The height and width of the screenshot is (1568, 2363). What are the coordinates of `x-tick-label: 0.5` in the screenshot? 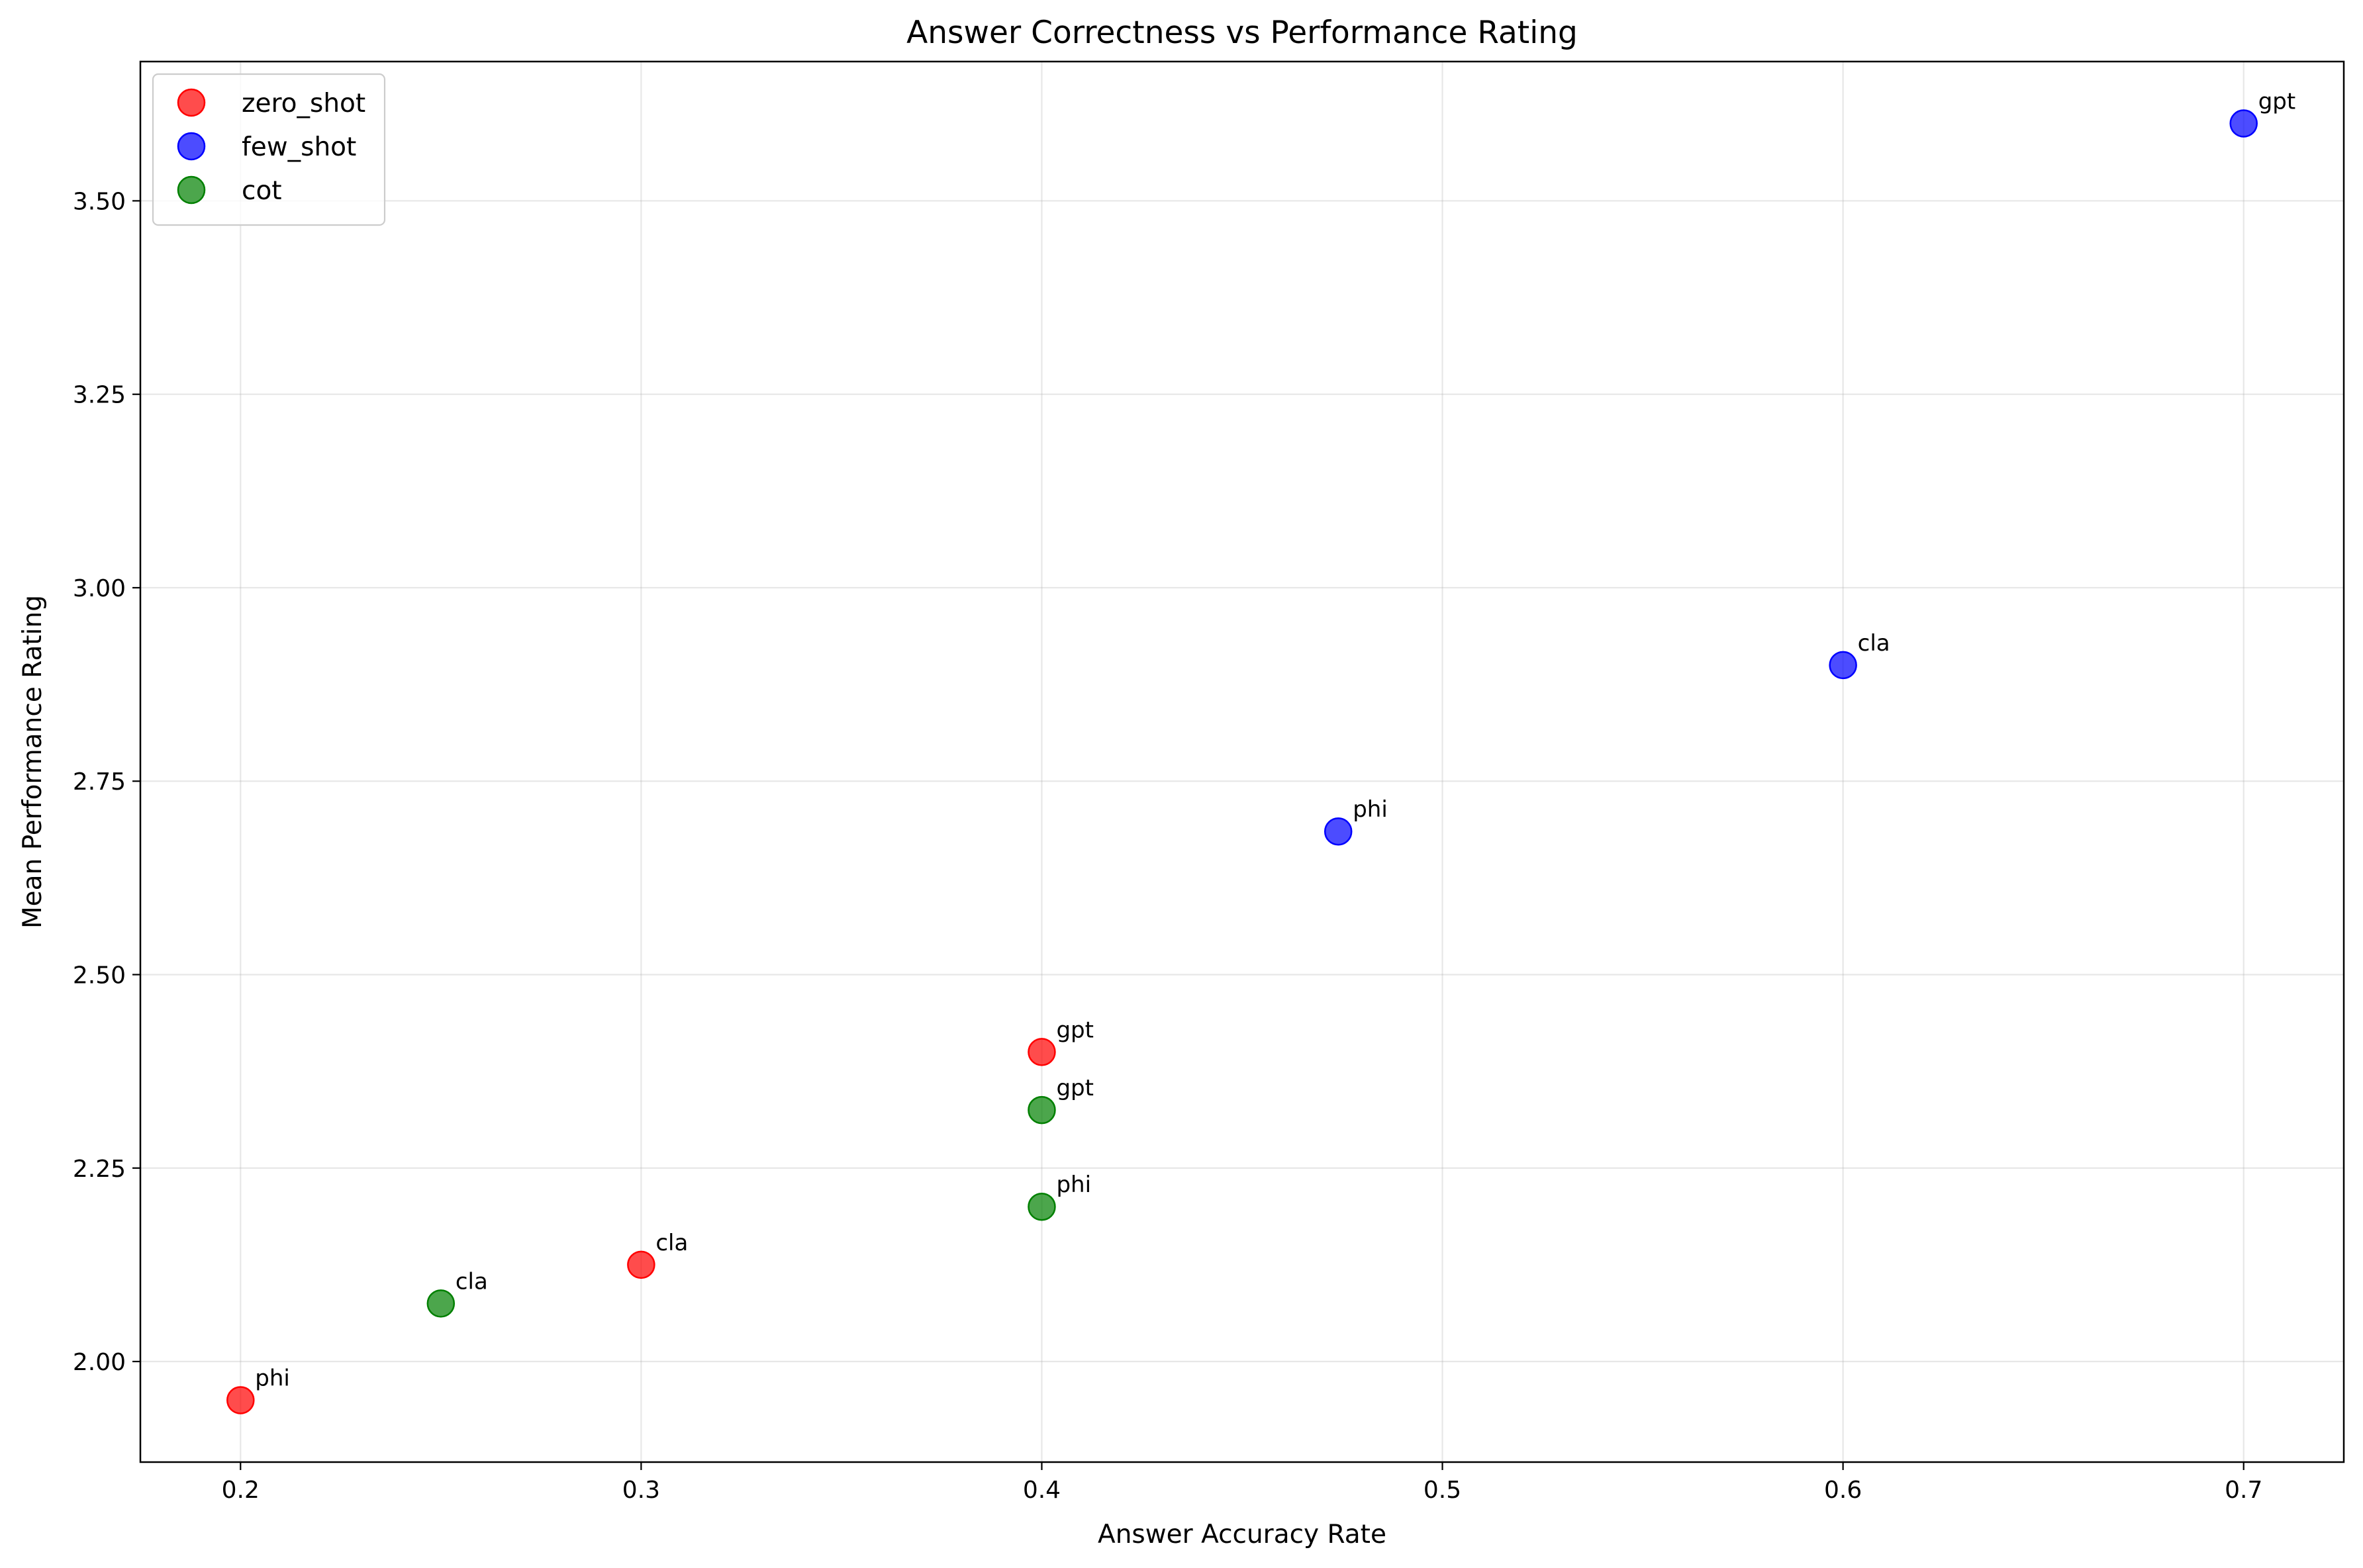 It's located at (1442, 1490).